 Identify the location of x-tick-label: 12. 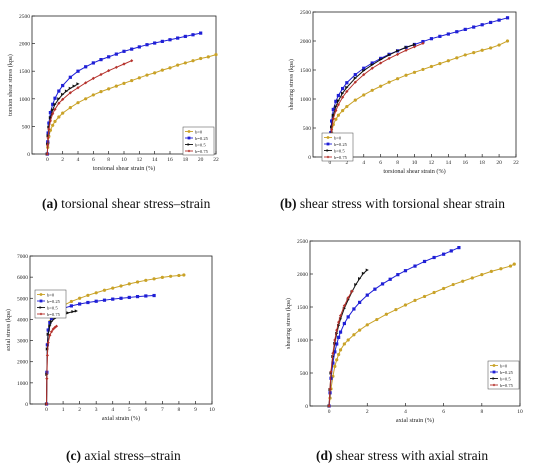
(140, 160).